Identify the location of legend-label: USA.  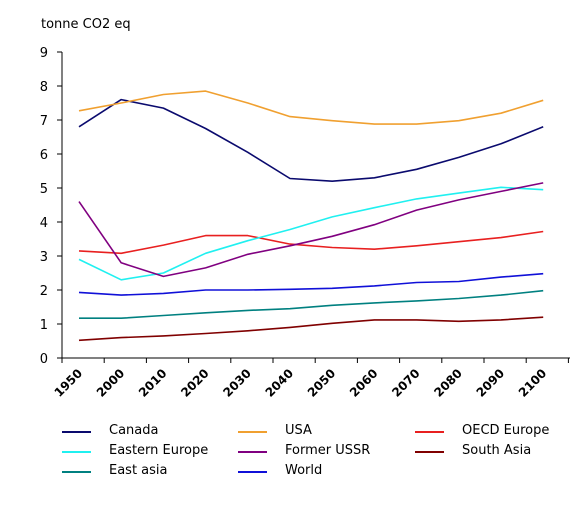
(298, 430).